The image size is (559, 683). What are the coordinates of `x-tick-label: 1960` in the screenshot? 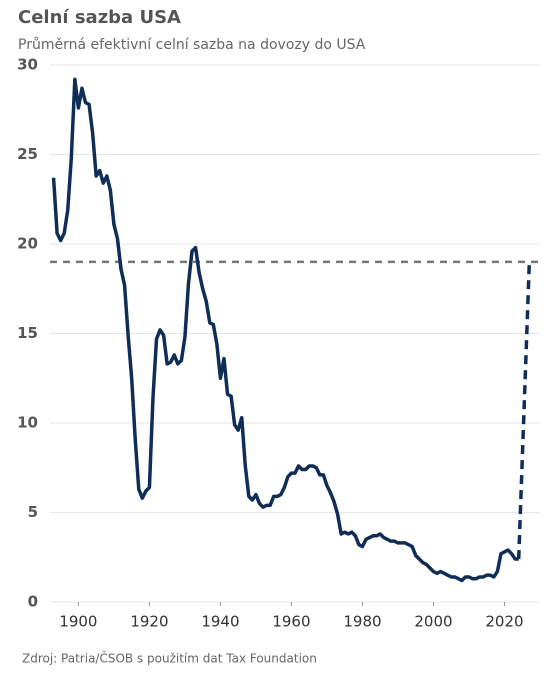 It's located at (291, 622).